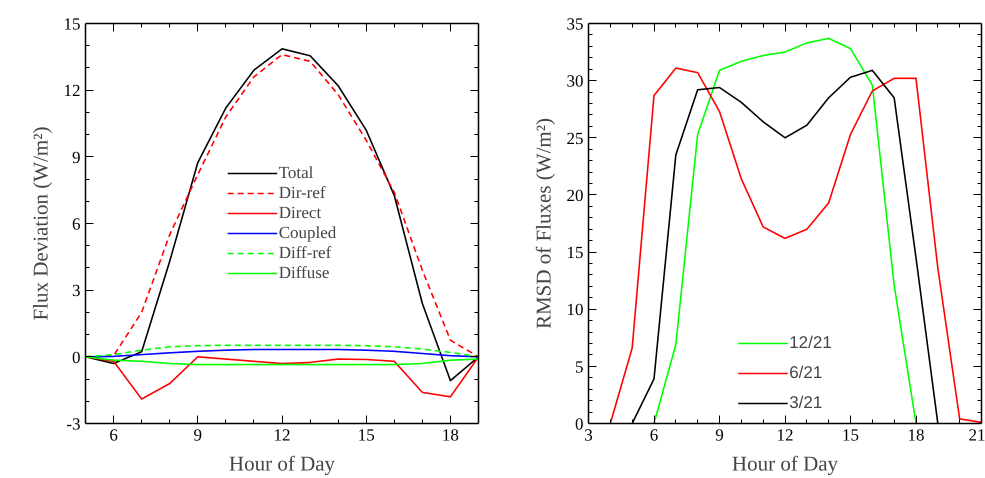  What do you see at coordinates (72, 90) in the screenshot?
I see `y-tick-label: 12` at bounding box center [72, 90].